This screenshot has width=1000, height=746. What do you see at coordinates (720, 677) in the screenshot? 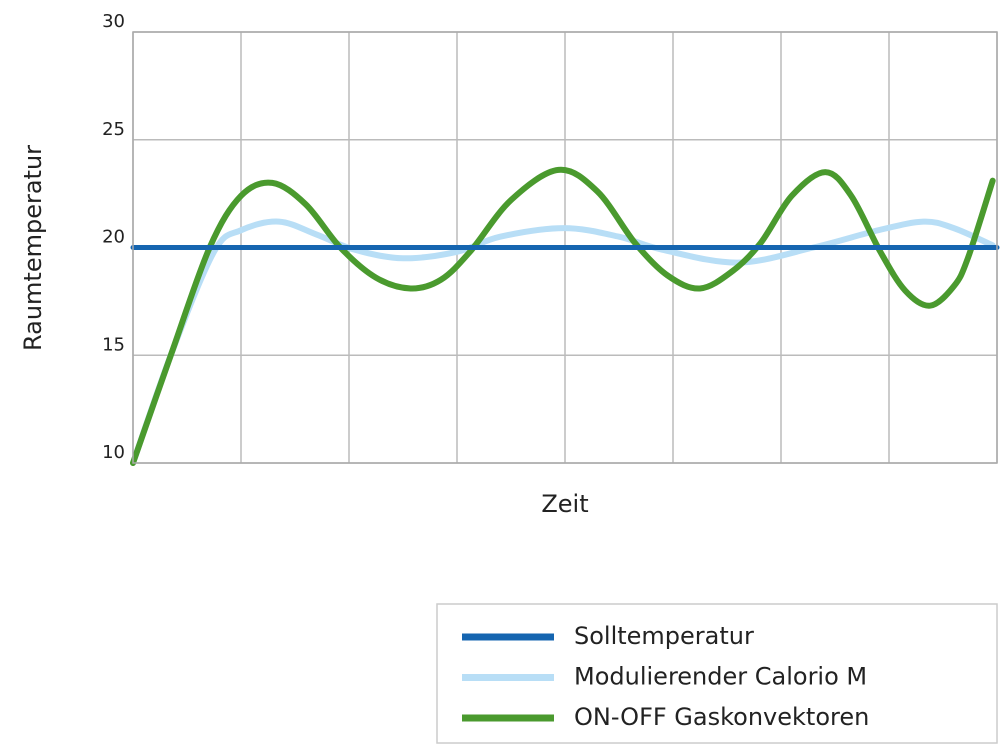
I see `legend-label: Modulierender Calorio M` at bounding box center [720, 677].